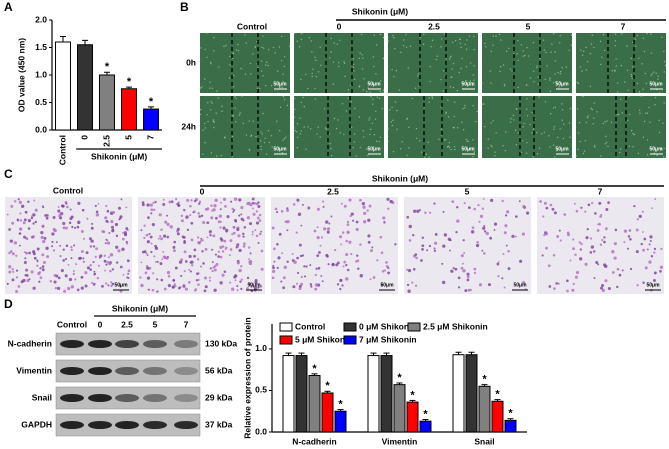 This screenshot has width=669, height=449. I want to click on x-tick-label: Vimentin, so click(400, 441).